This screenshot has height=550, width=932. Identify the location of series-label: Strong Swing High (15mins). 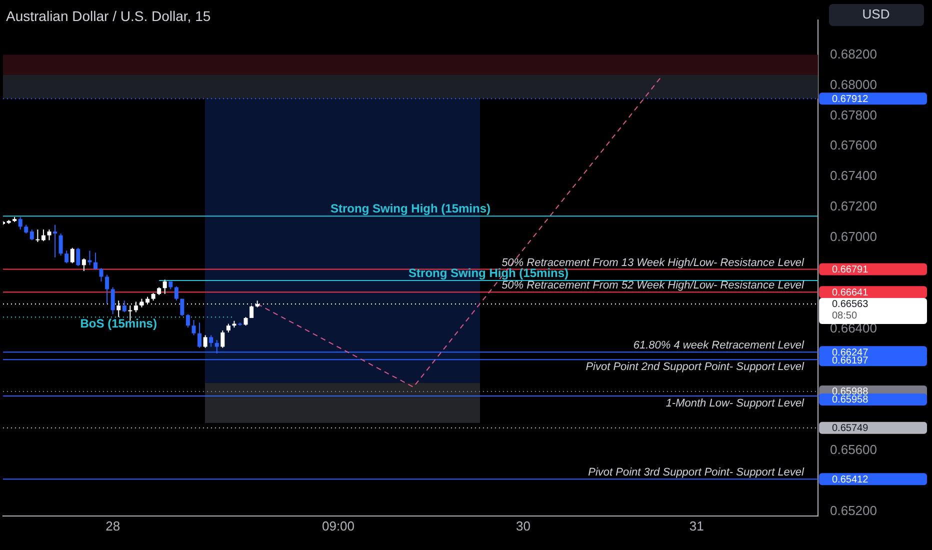
(410, 208).